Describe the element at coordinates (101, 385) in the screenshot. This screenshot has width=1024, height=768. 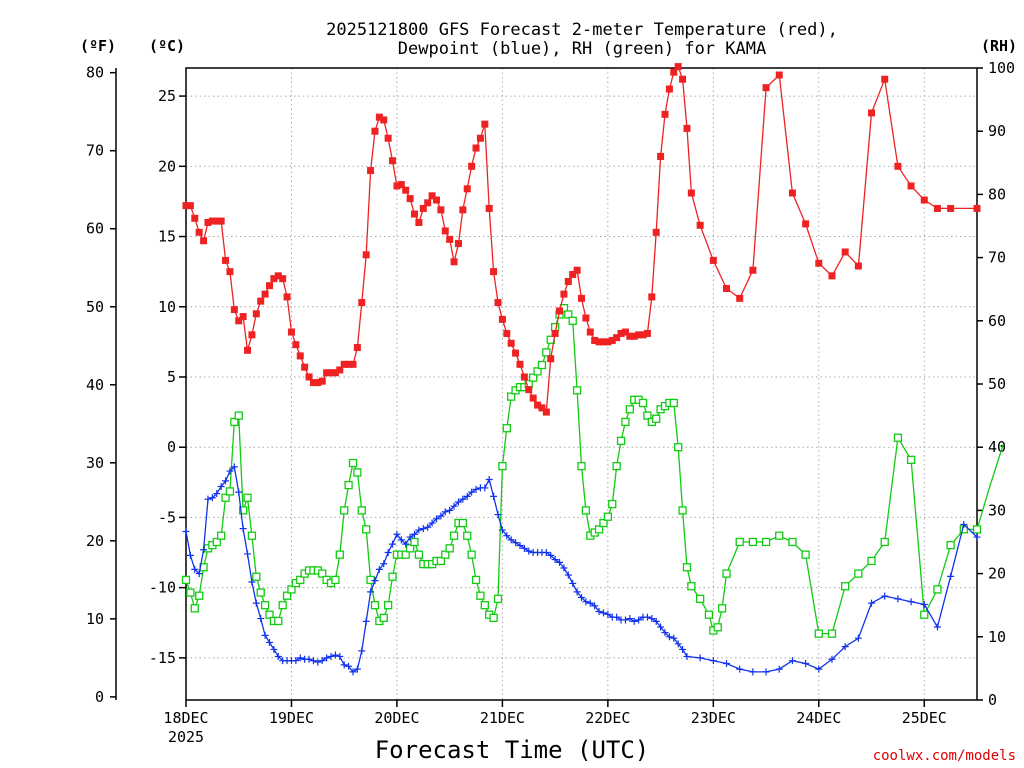
I see `fahrenheit-axis: 0 10 20 30 40 50 60 70 80` at that location.